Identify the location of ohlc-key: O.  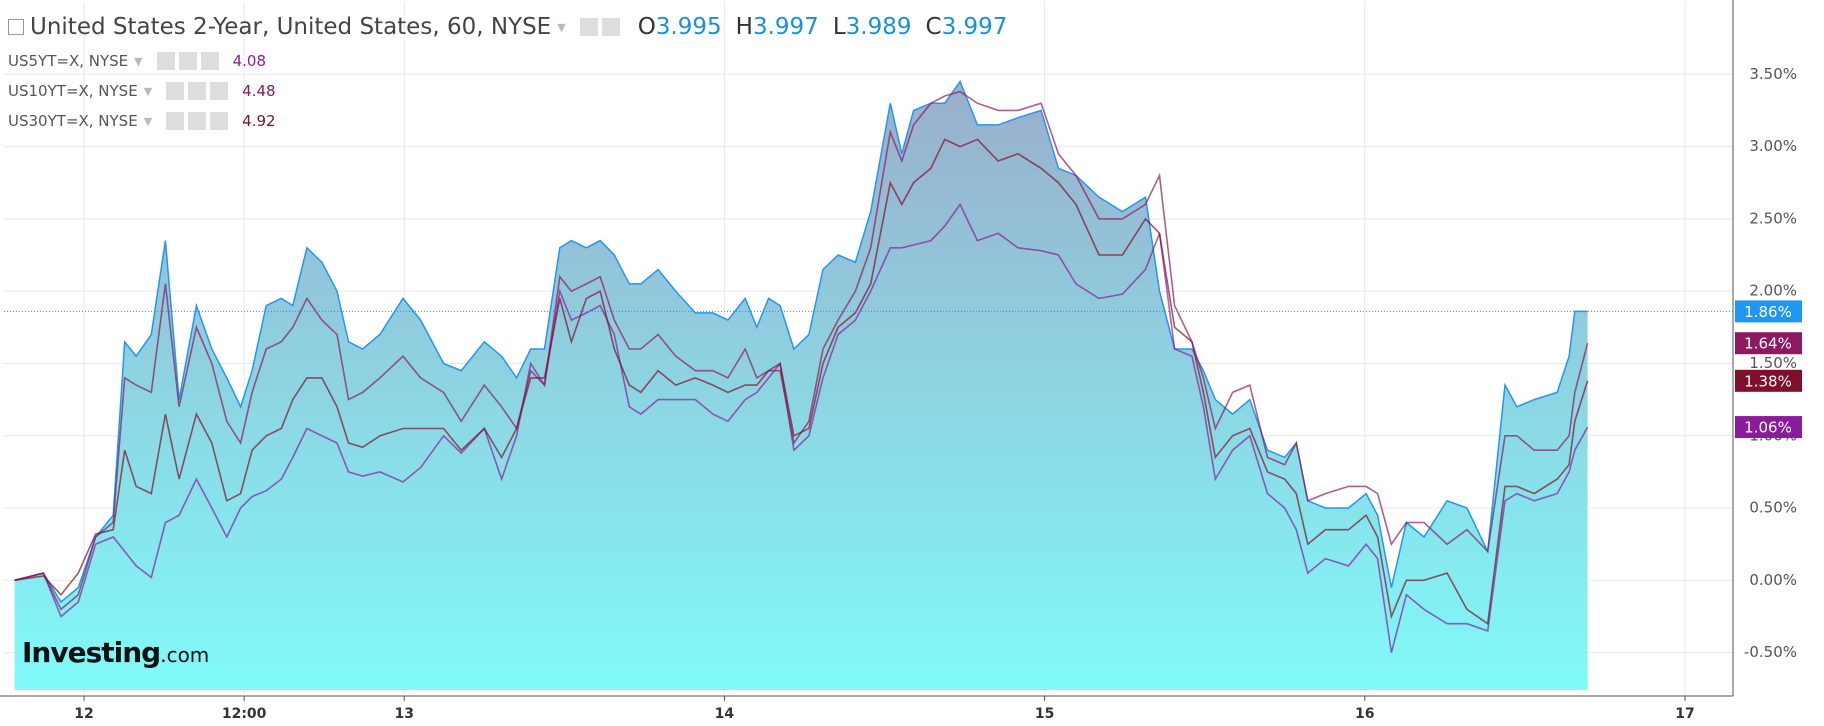
(646, 27).